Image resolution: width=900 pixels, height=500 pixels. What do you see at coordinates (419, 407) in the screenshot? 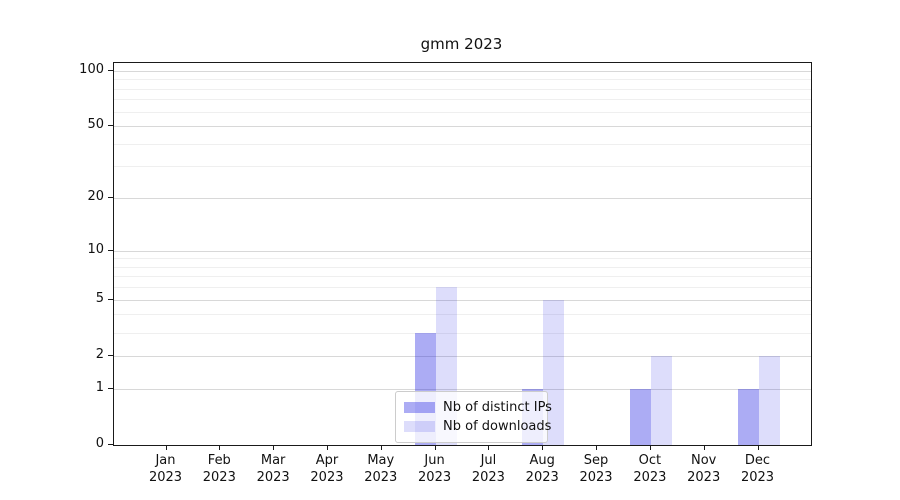
I see `legend-swatch-distinct-ips-icon` at bounding box center [419, 407].